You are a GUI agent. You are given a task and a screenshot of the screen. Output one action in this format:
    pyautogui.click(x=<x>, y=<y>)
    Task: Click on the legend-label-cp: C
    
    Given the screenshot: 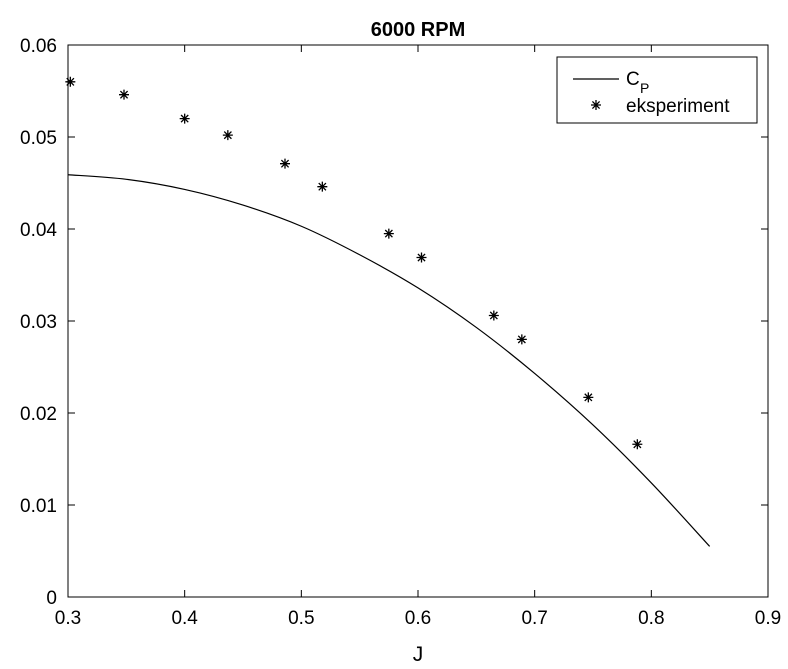 What is the action you would take?
    pyautogui.click(x=633, y=79)
    